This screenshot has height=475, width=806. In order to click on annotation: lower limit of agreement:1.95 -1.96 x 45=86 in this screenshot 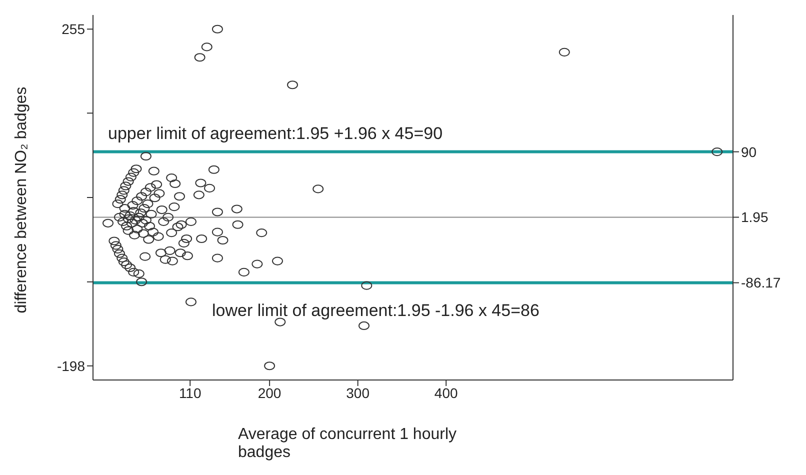, I will do `click(376, 311)`.